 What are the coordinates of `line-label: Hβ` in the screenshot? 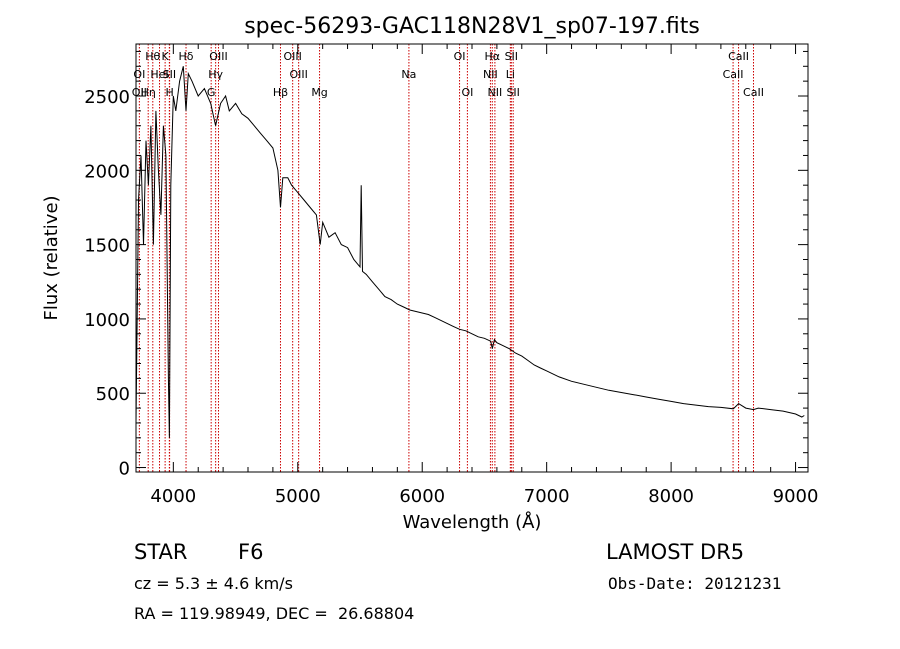 It's located at (280, 92).